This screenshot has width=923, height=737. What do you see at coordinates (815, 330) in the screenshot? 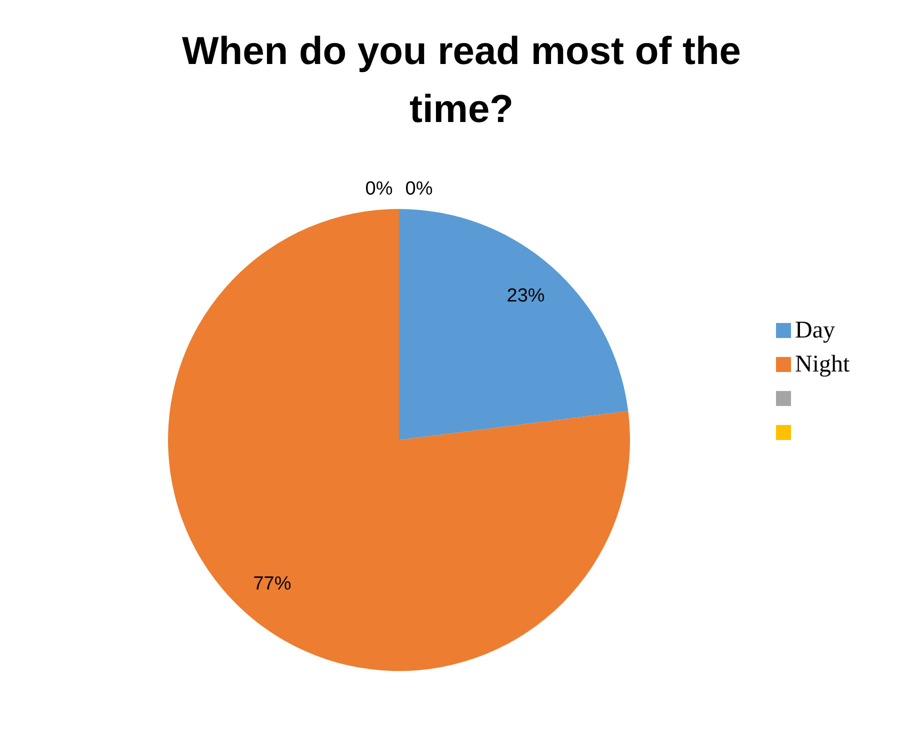
I see `legend-label: Day` at bounding box center [815, 330].